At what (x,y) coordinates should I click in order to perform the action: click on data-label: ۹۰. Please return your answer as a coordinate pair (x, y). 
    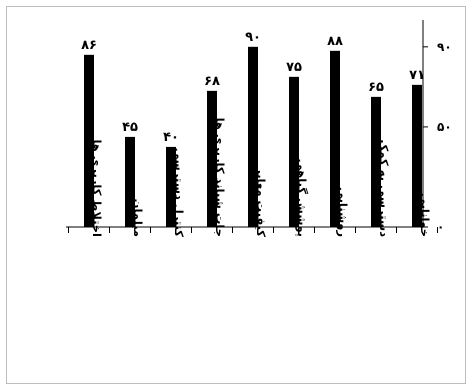
    Looking at the image, I should click on (253, 37).